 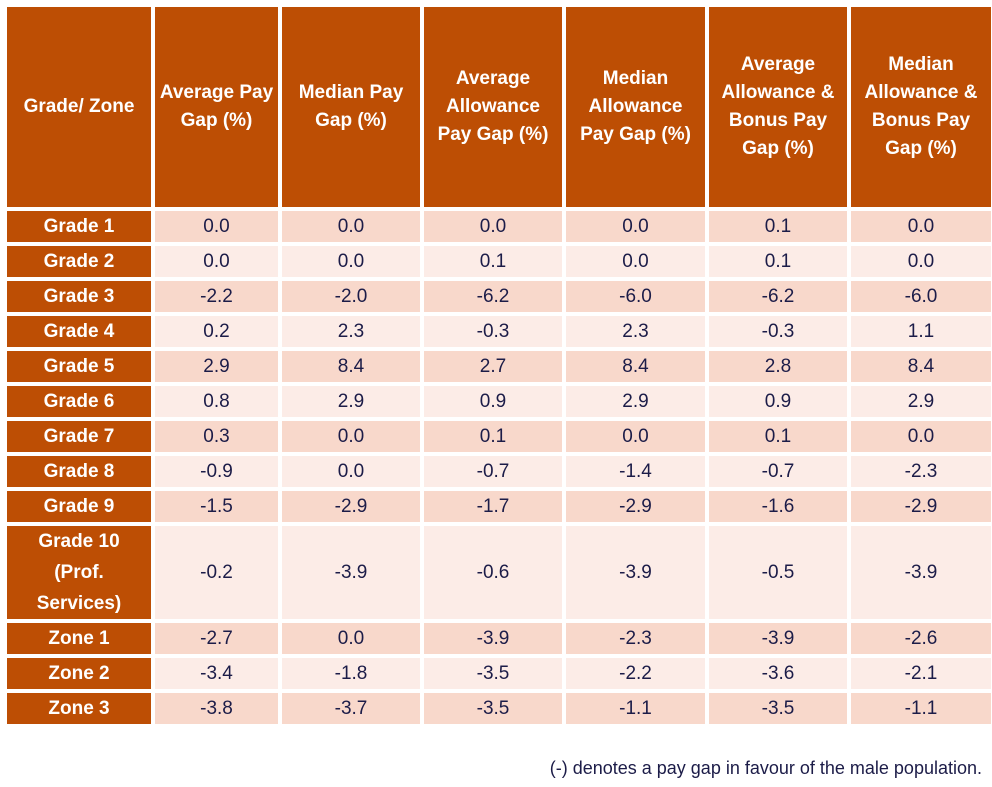 What do you see at coordinates (216, 331) in the screenshot?
I see `table-cell: 0.2` at bounding box center [216, 331].